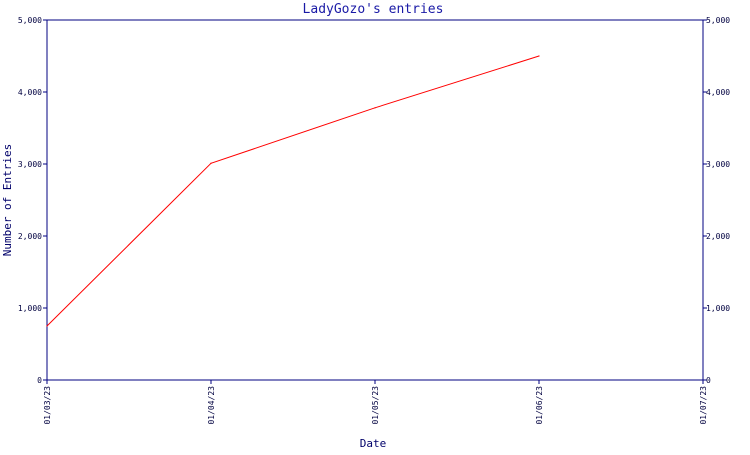 This screenshot has width=750, height=455. I want to click on y-tick-label-right: 1,000, so click(718, 308).